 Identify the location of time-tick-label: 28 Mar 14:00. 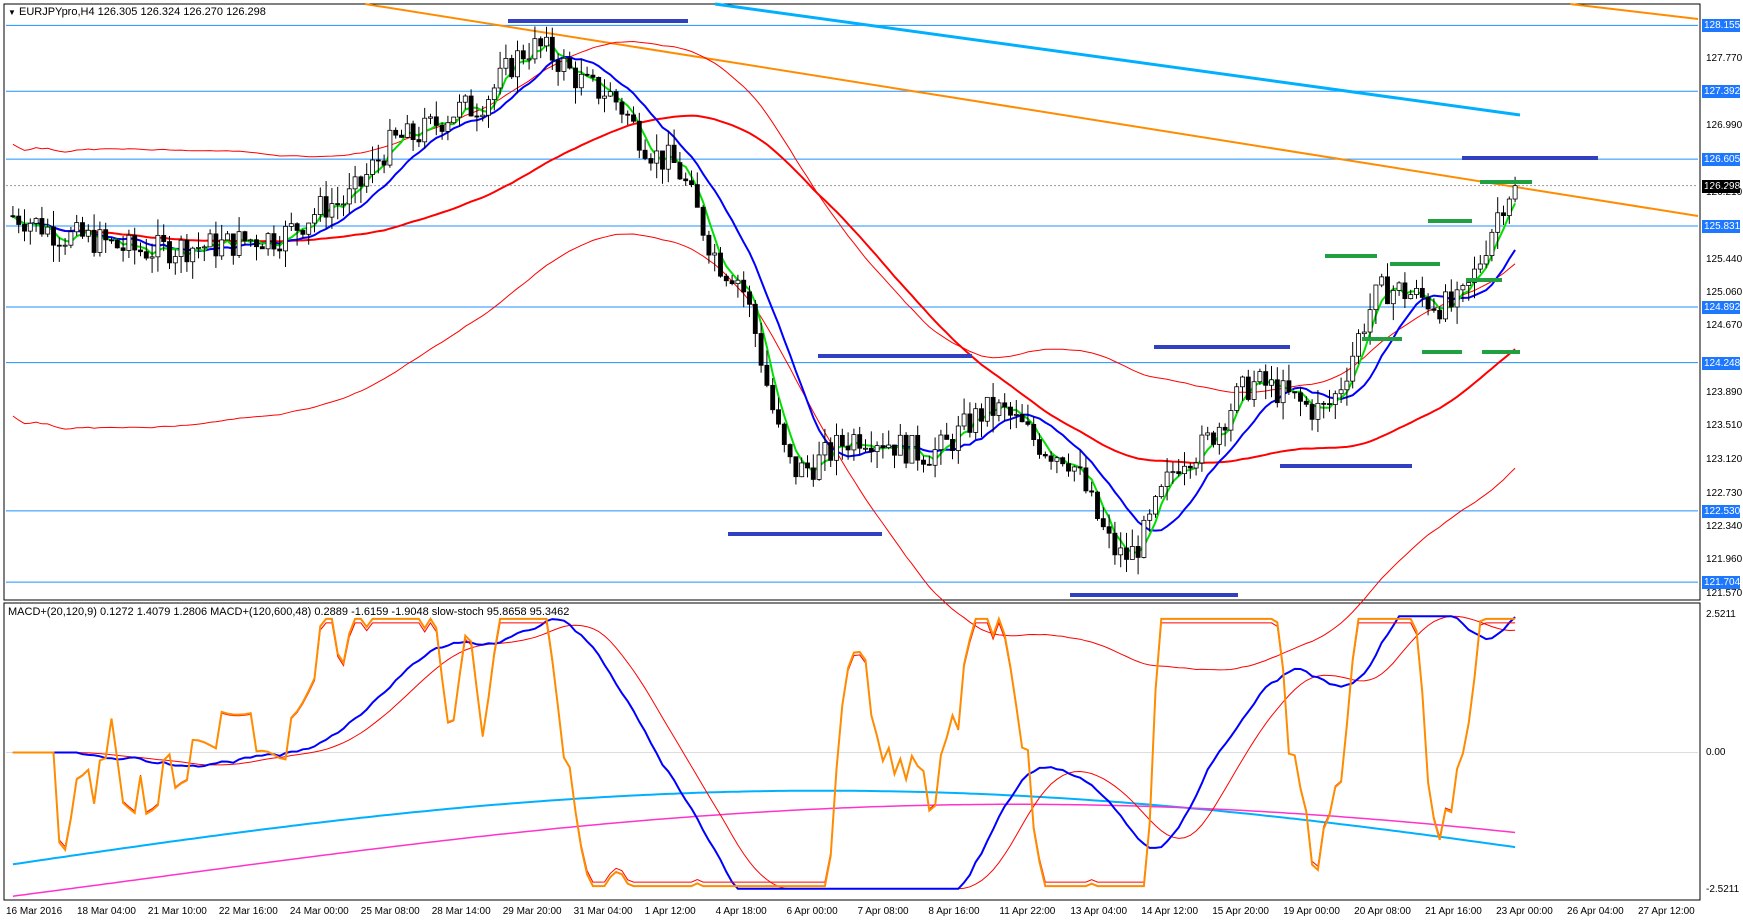
(461, 911).